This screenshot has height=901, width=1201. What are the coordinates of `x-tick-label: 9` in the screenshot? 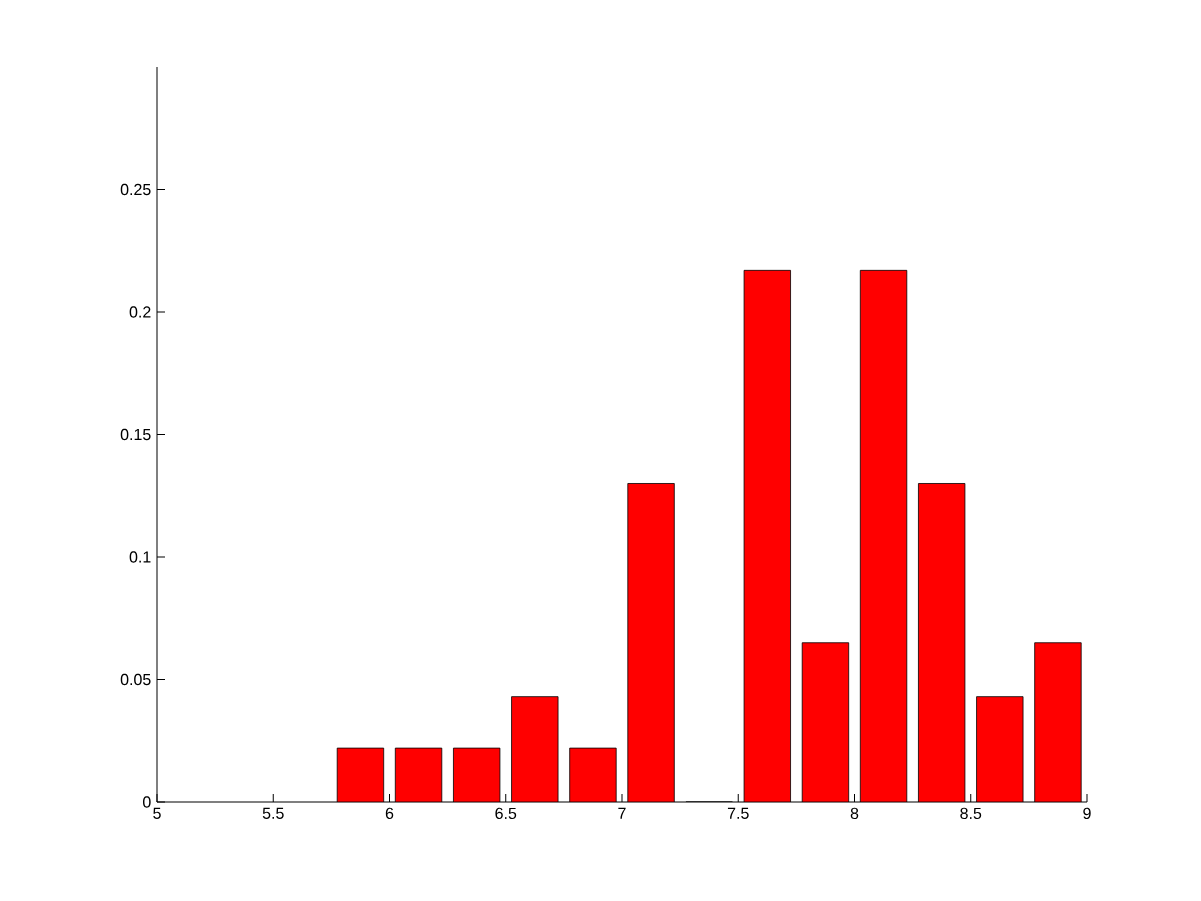 It's located at (1087, 813).